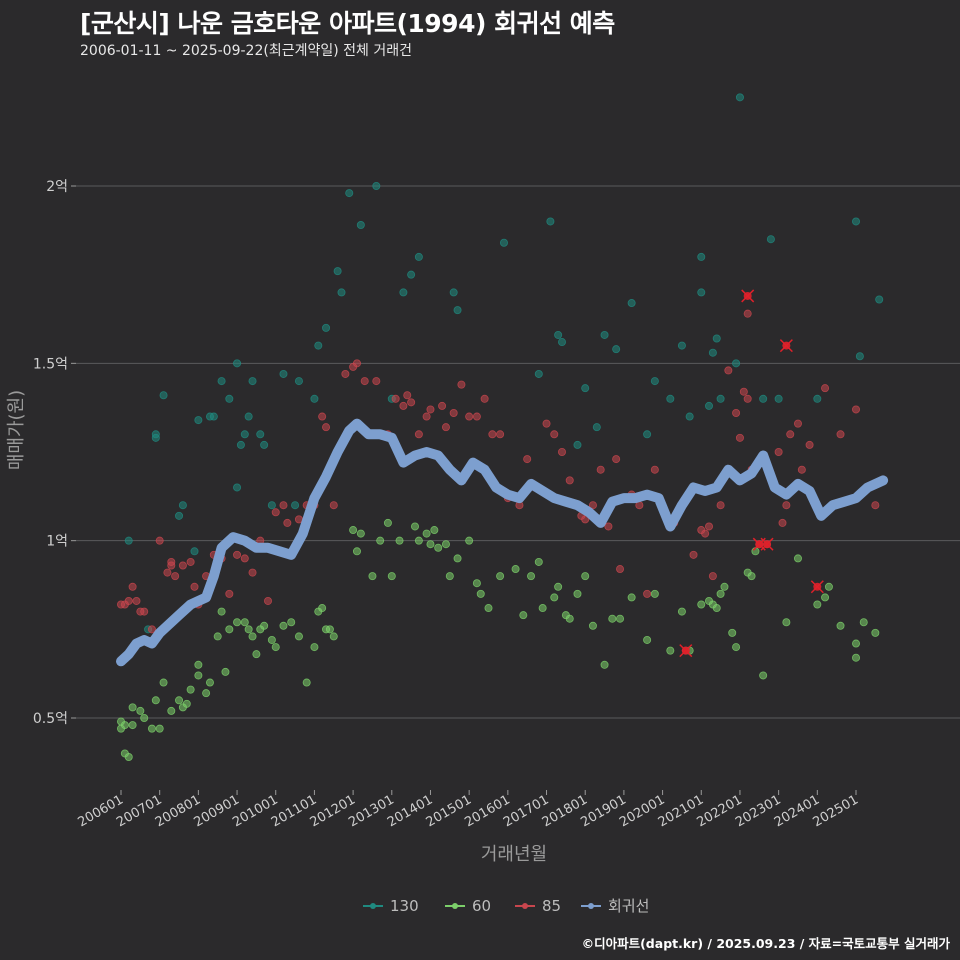 The height and width of the screenshot is (960, 960). What do you see at coordinates (246, 51) in the screenshot?
I see `page-subtitle: 2006-01-11 ~ 2025-09-22(최근계약일) 전체 거래건` at bounding box center [246, 51].